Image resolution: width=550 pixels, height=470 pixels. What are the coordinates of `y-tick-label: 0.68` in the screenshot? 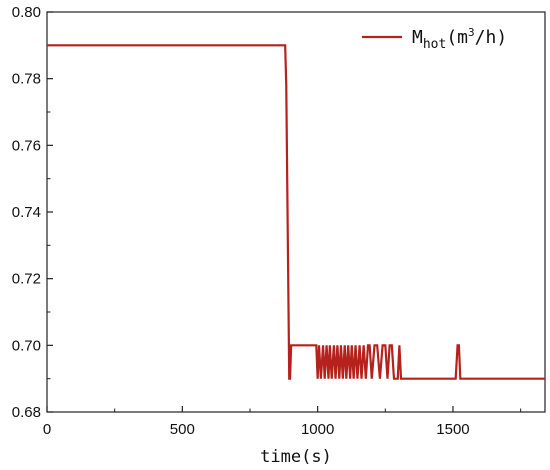 It's located at (26, 412).